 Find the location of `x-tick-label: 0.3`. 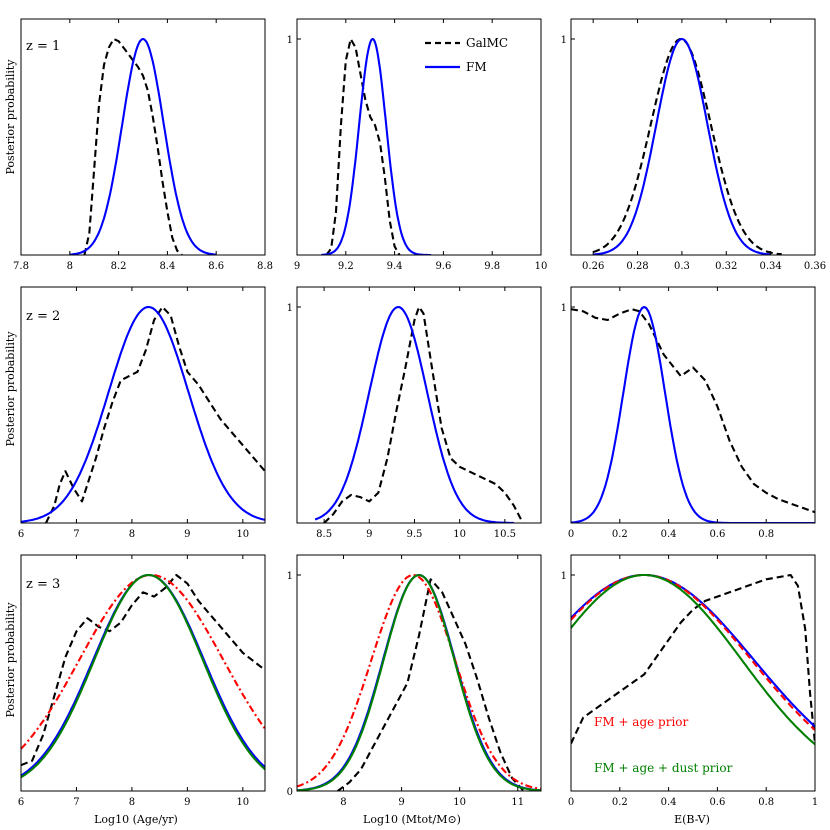

x-tick-label: 0.3 is located at coordinates (682, 266).